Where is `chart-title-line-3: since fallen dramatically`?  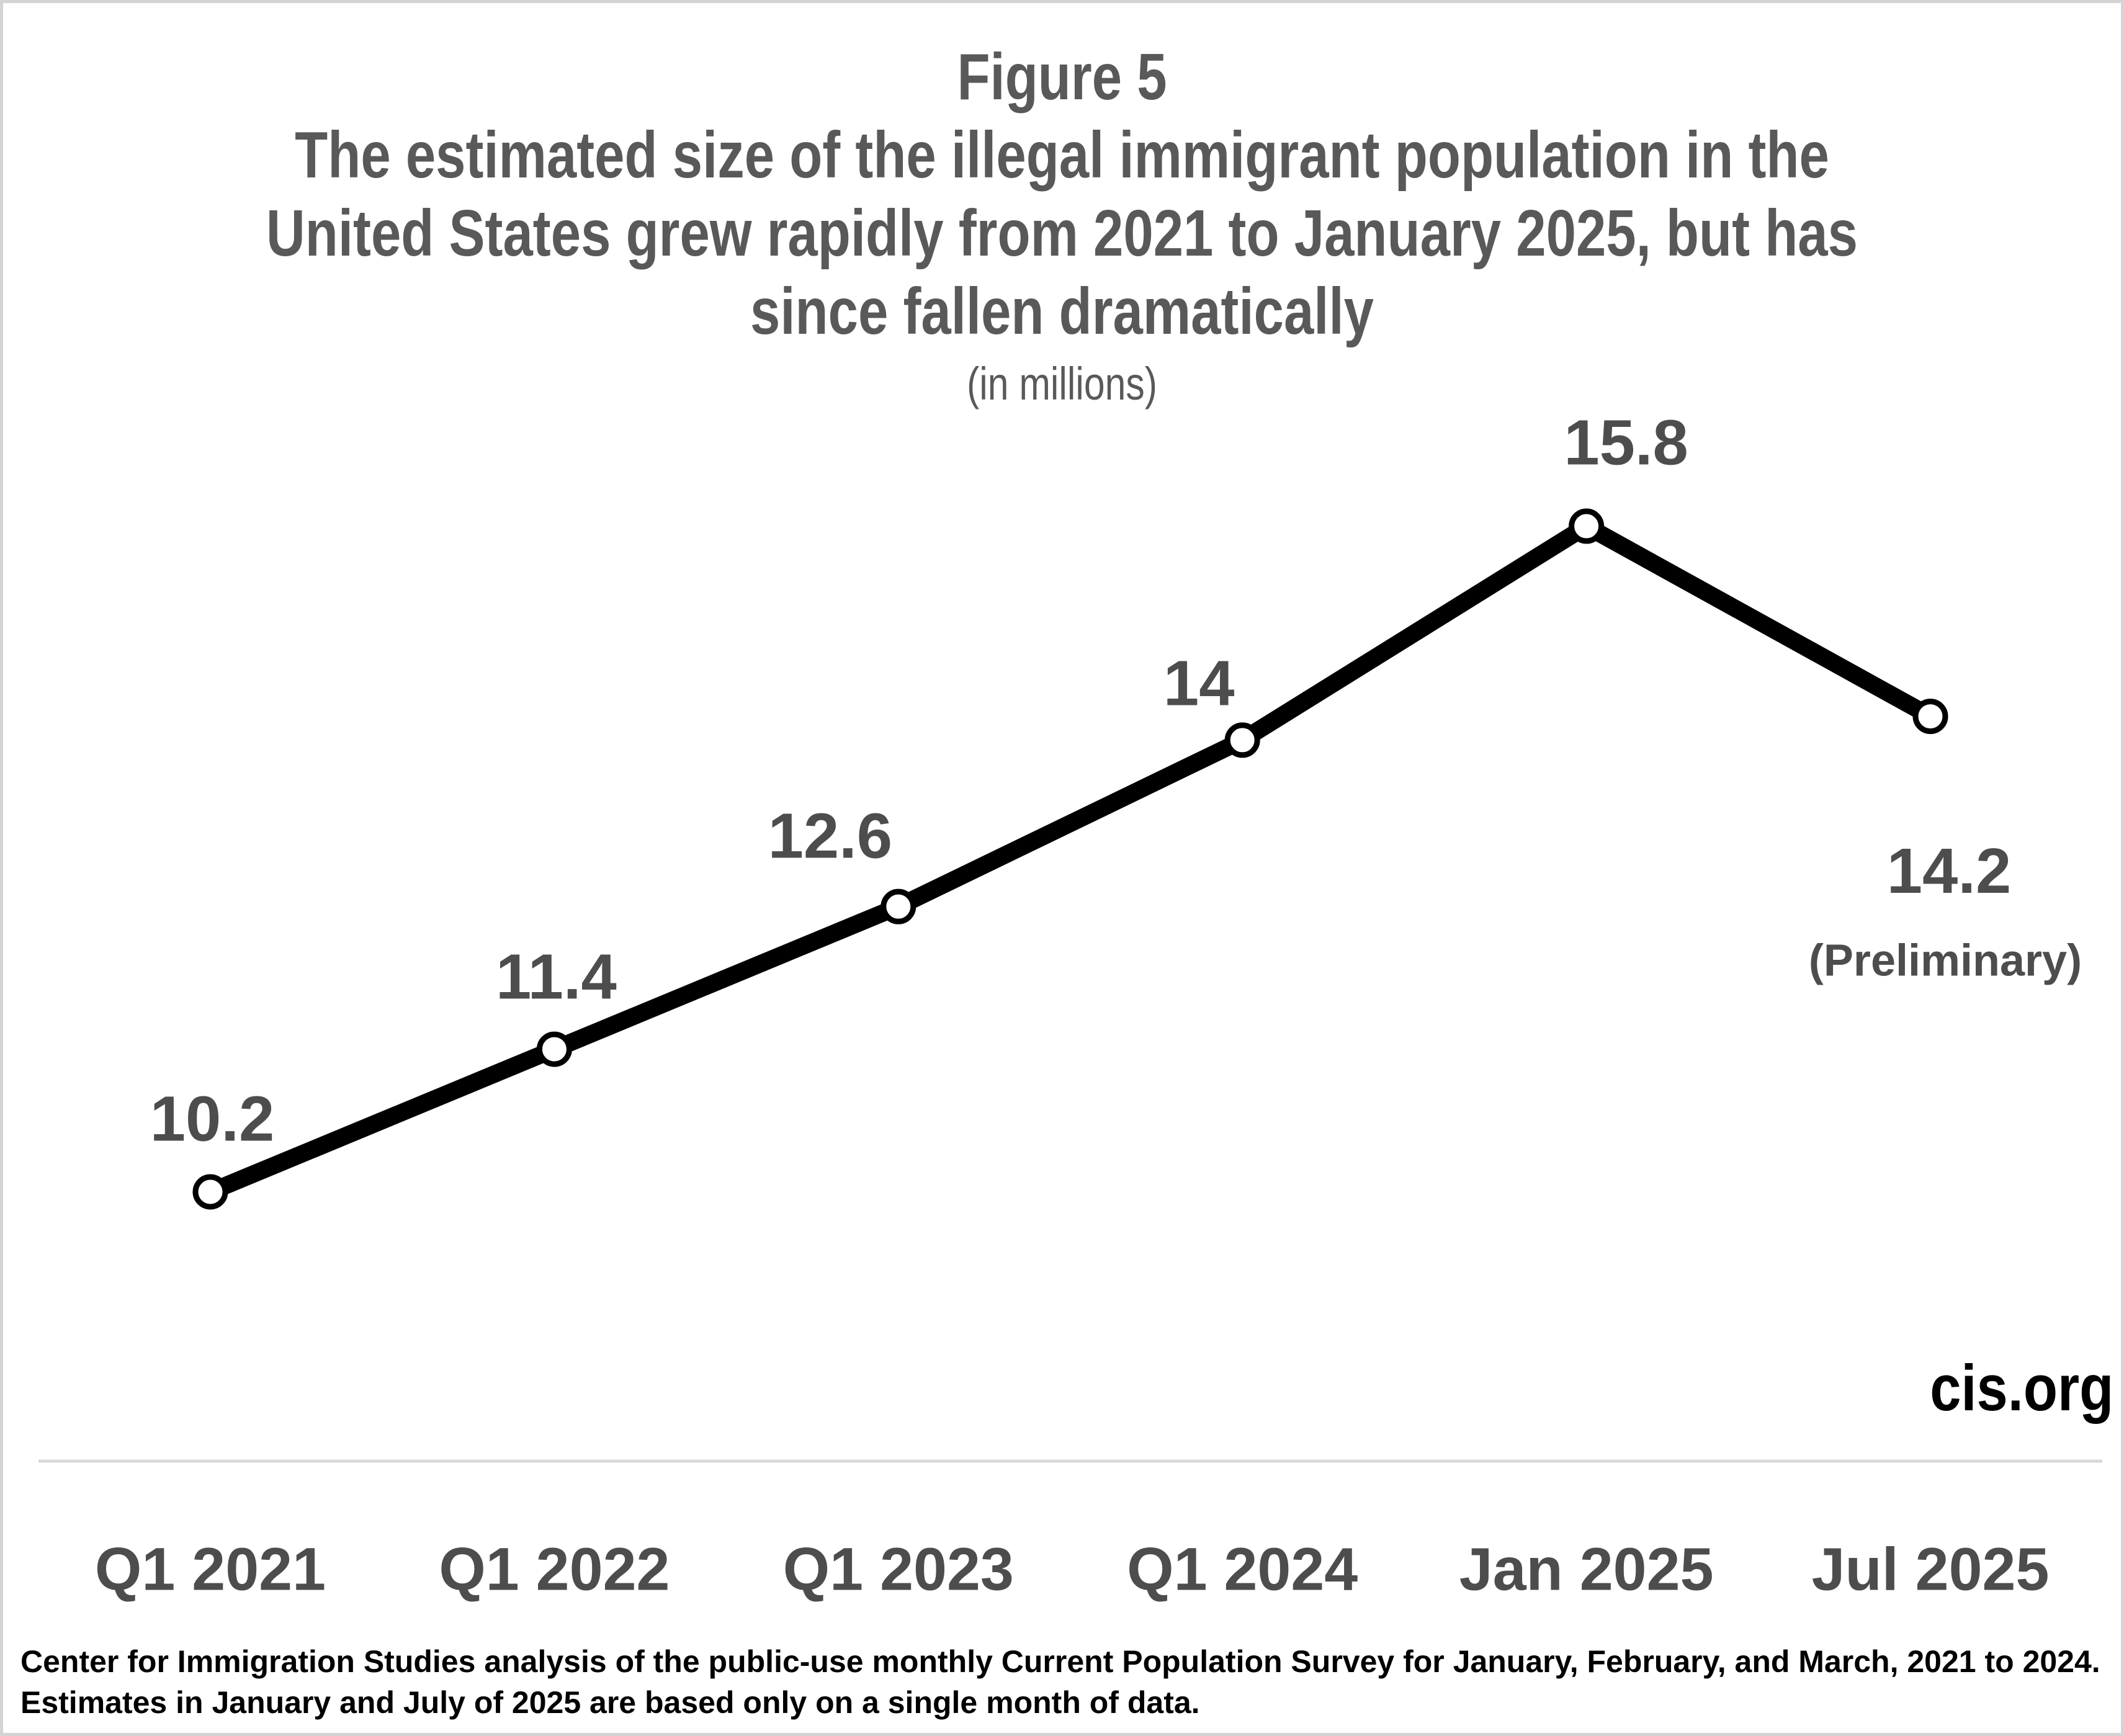
chart-title-line-3: since fallen dramatically is located at coordinates (1062, 311).